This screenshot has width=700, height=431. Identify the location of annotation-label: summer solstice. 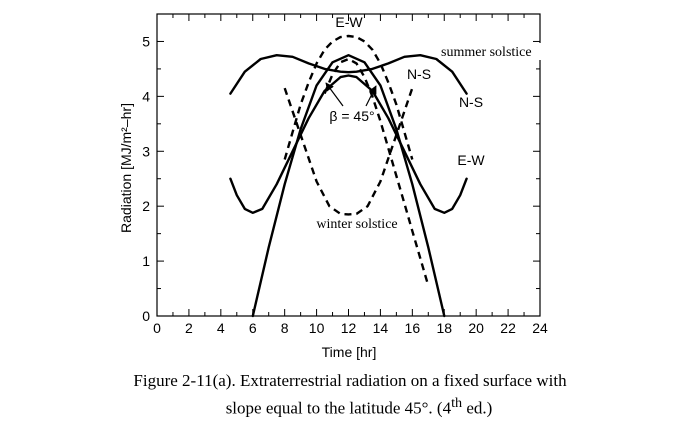
(486, 52).